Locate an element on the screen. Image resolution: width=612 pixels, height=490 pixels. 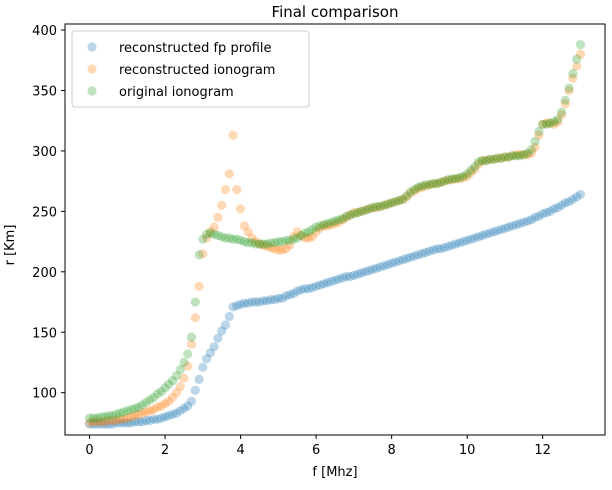
y-tick-label: 350 is located at coordinates (44, 91).